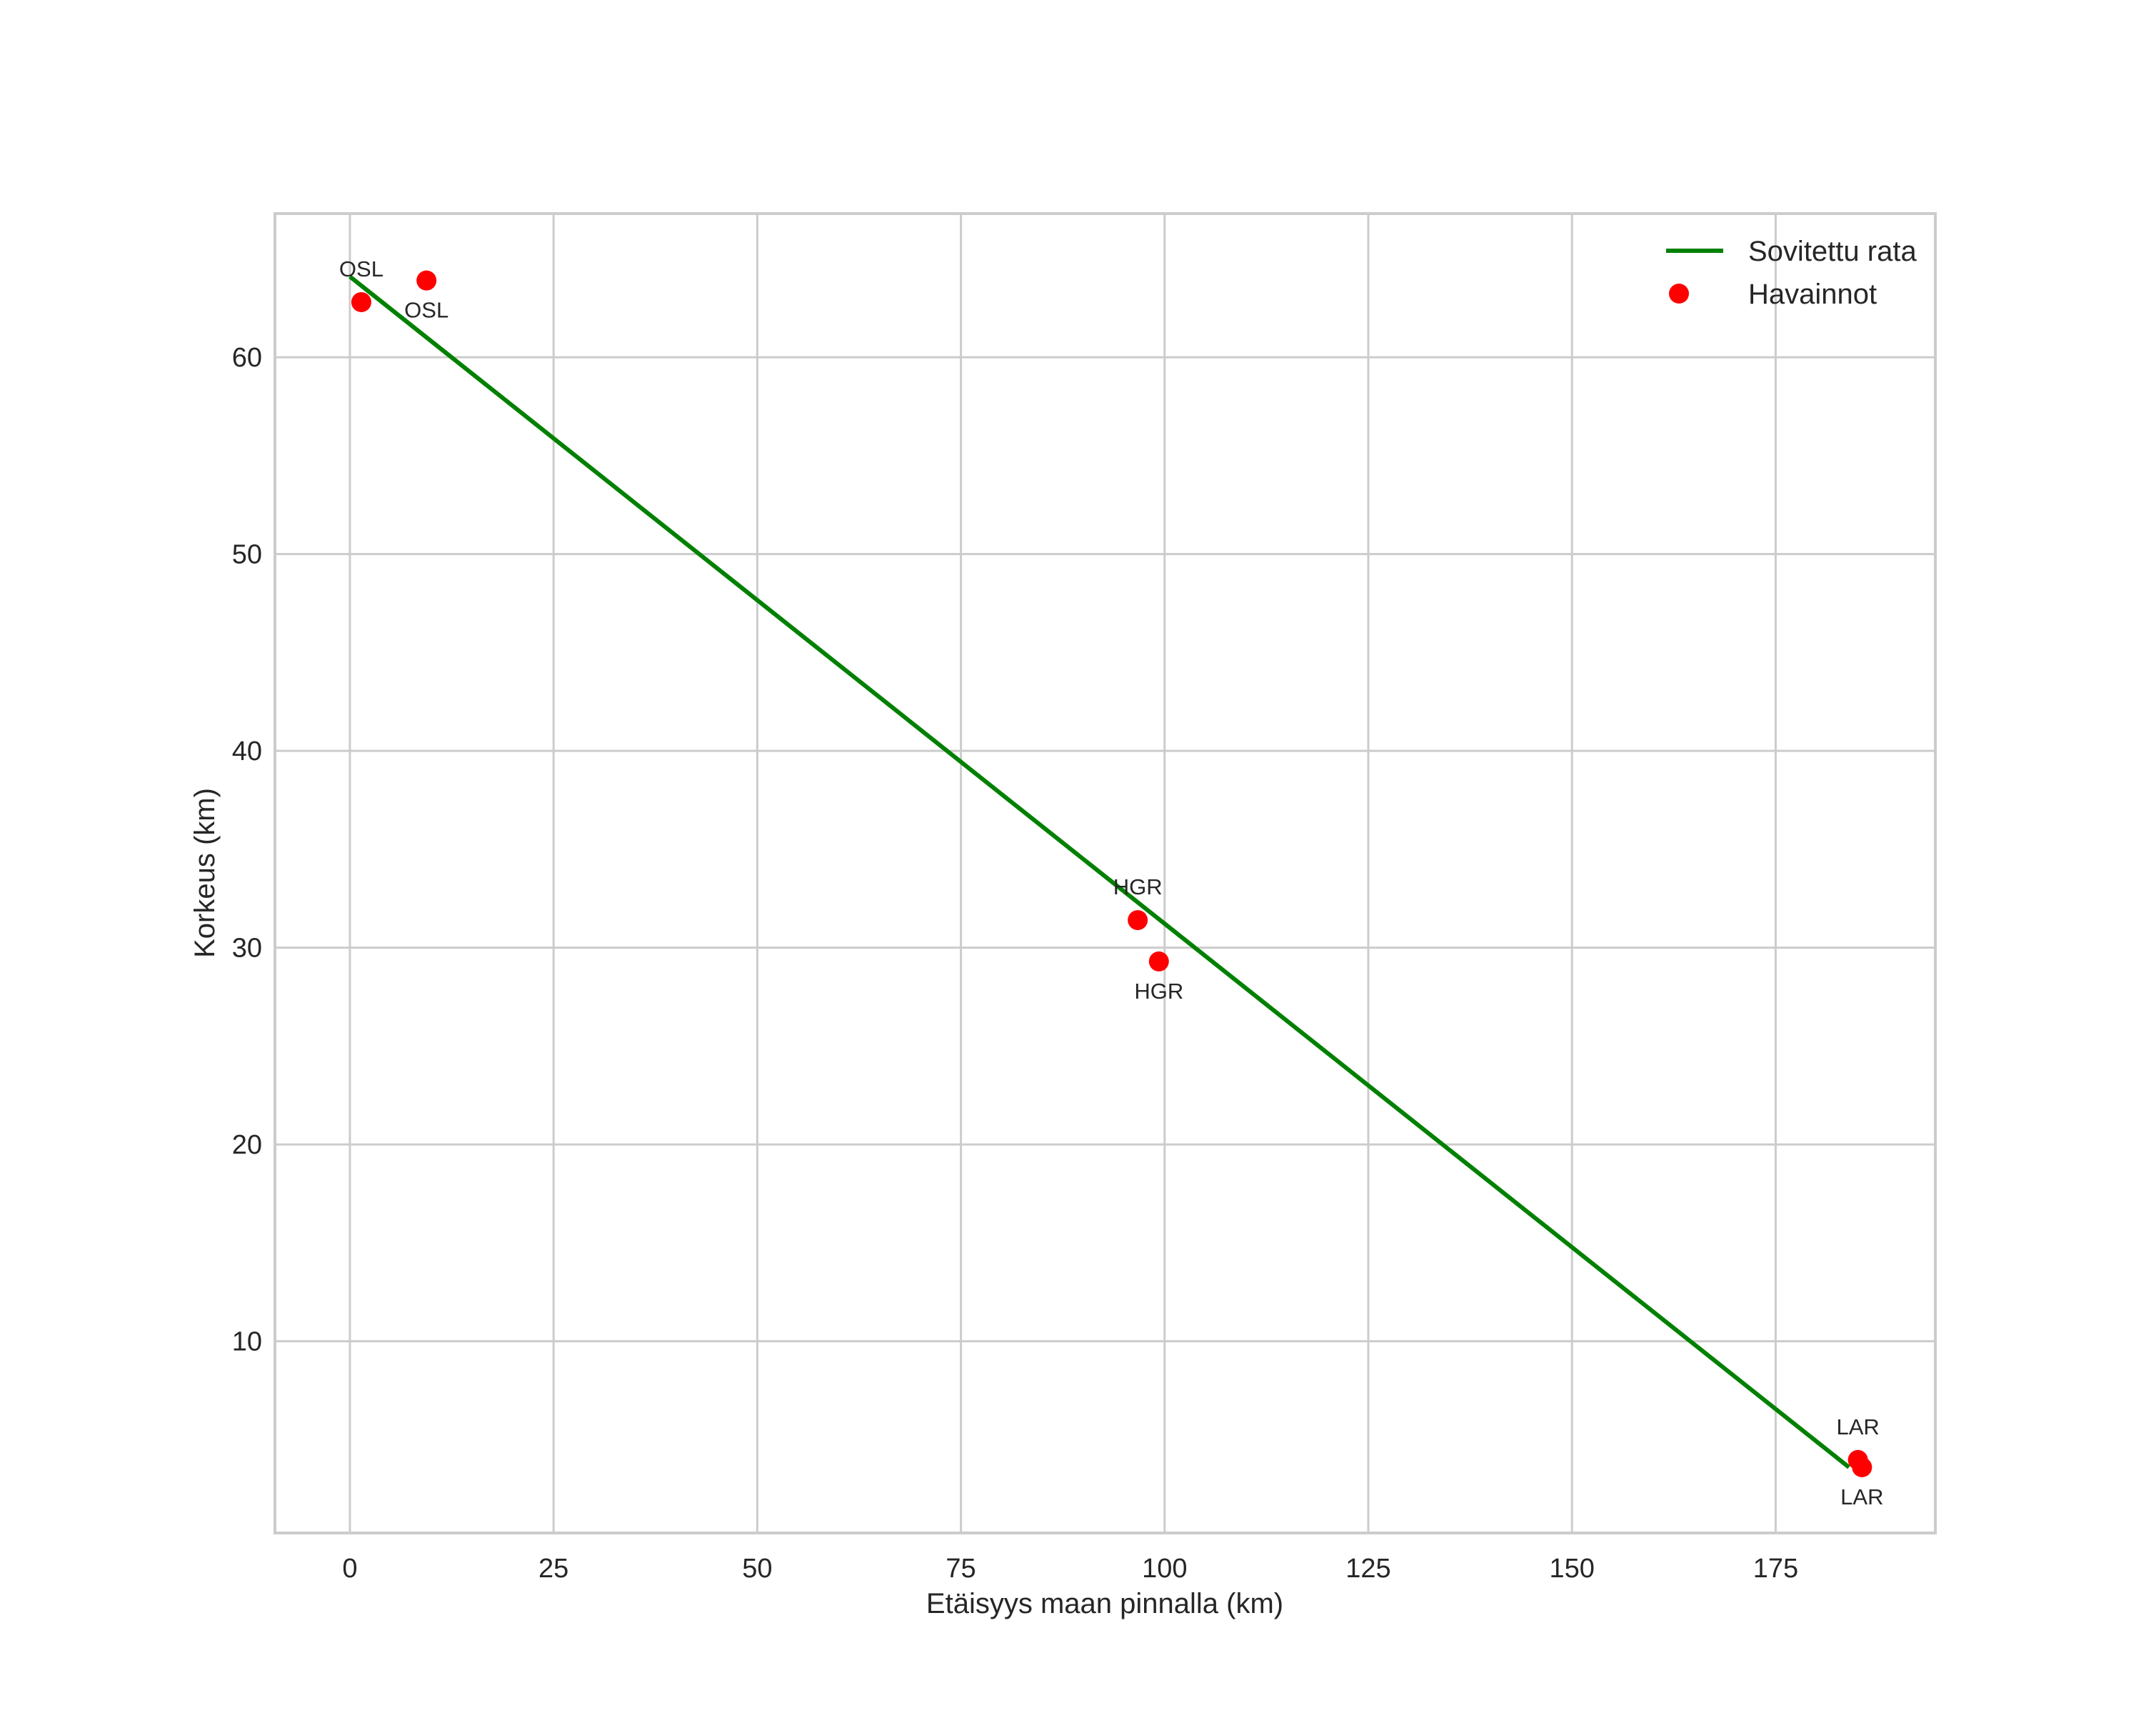  I want to click on x-tick-label: 0, so click(350, 1569).